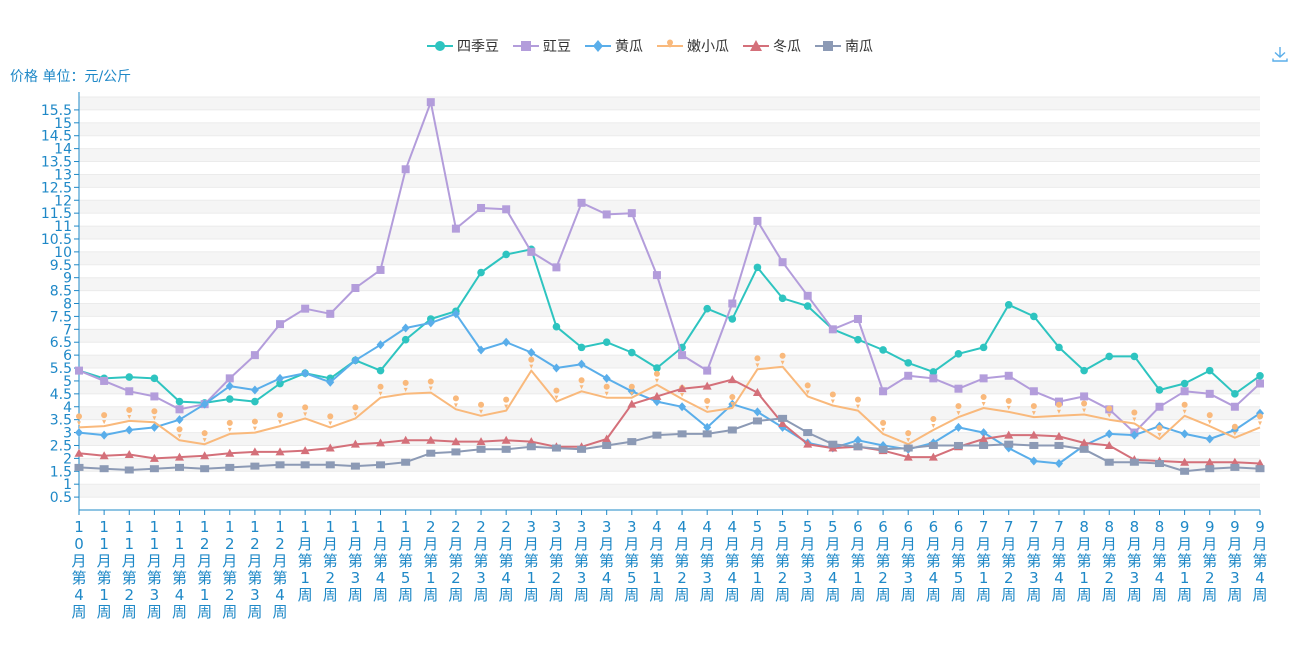  What do you see at coordinates (598, 46) in the screenshot?
I see `legend-marker-diamond-icon` at bounding box center [598, 46].